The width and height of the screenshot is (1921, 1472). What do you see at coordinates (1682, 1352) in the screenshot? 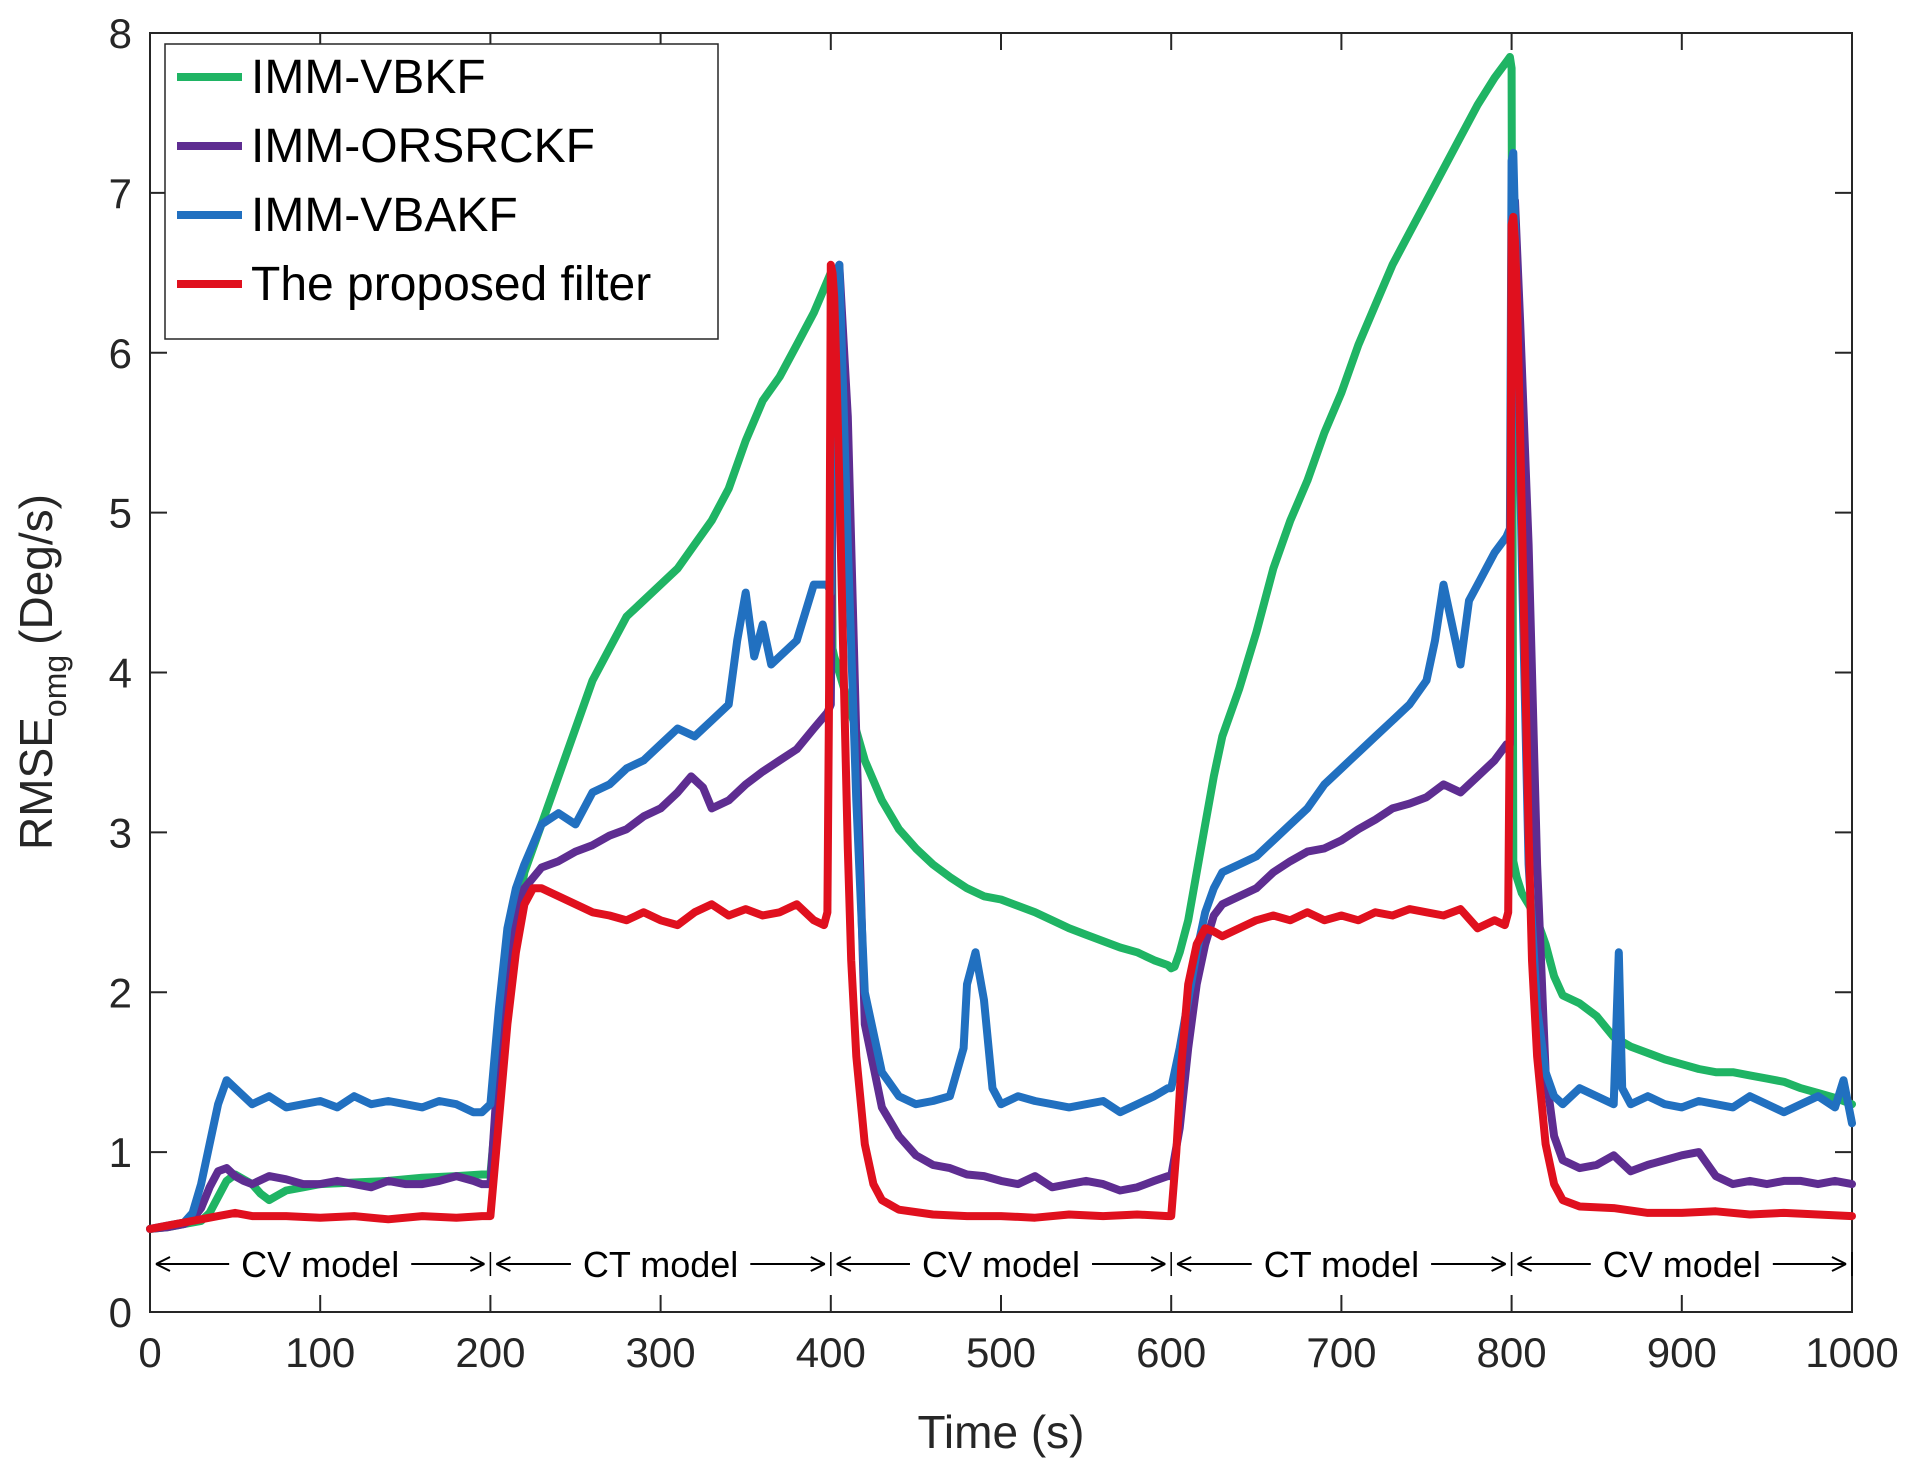
I see `x-tick-label: 900` at bounding box center [1682, 1352].